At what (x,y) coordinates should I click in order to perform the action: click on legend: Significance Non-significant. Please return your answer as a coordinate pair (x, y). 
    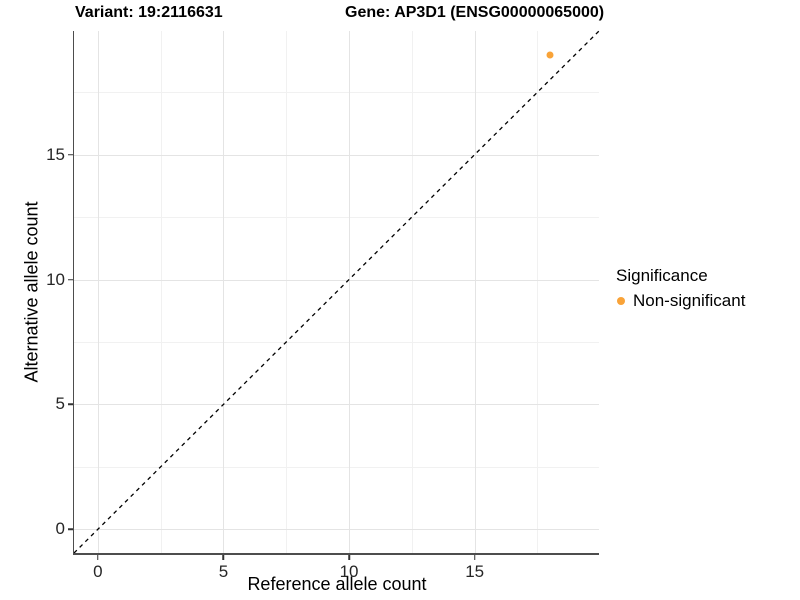
    Looking at the image, I should click on (680, 288).